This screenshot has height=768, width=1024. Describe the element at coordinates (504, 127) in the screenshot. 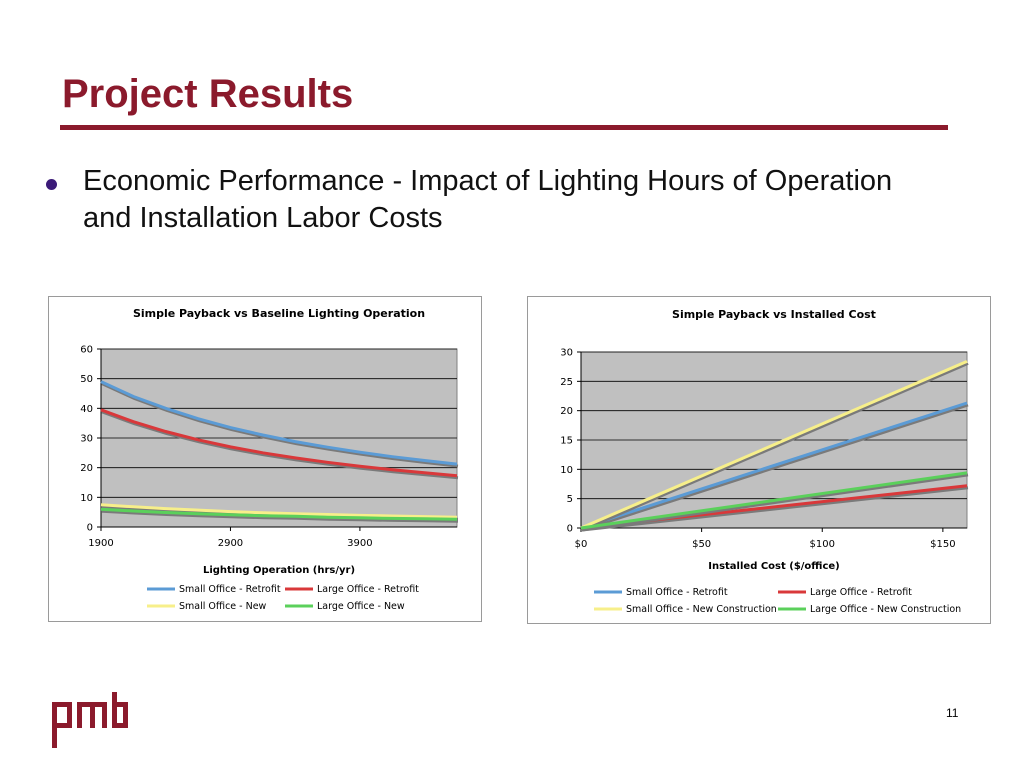

I see `title-underline` at that location.